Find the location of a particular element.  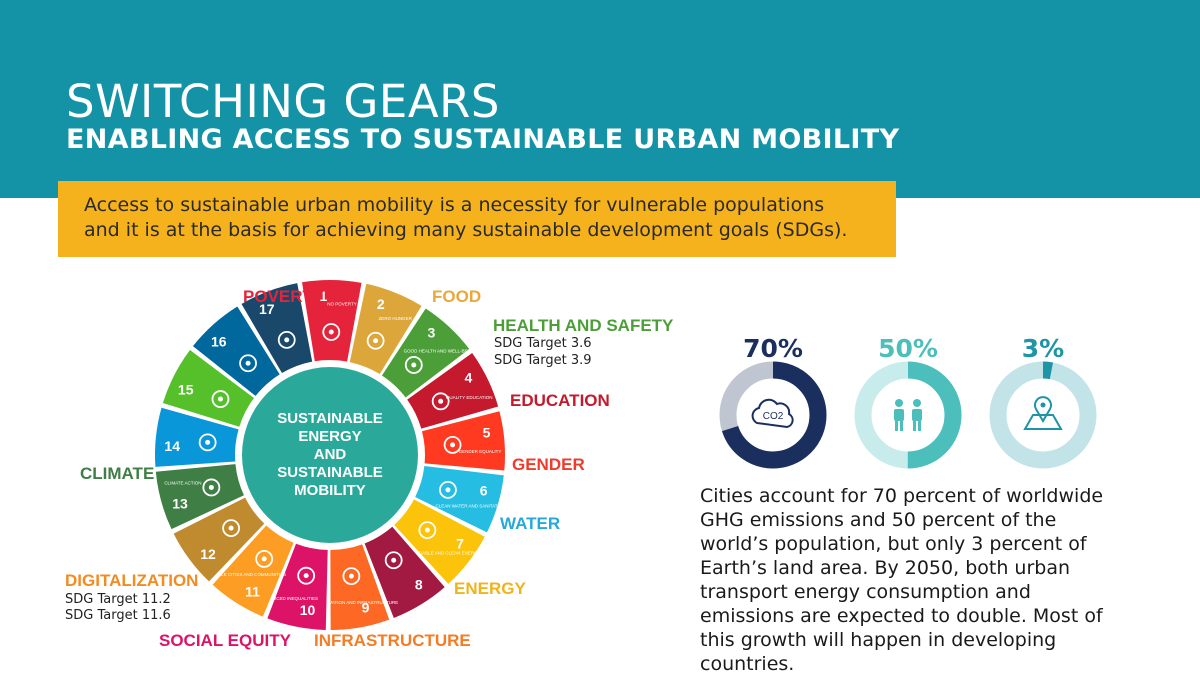

sdg-segment-14: 14 is located at coordinates (196, 437).